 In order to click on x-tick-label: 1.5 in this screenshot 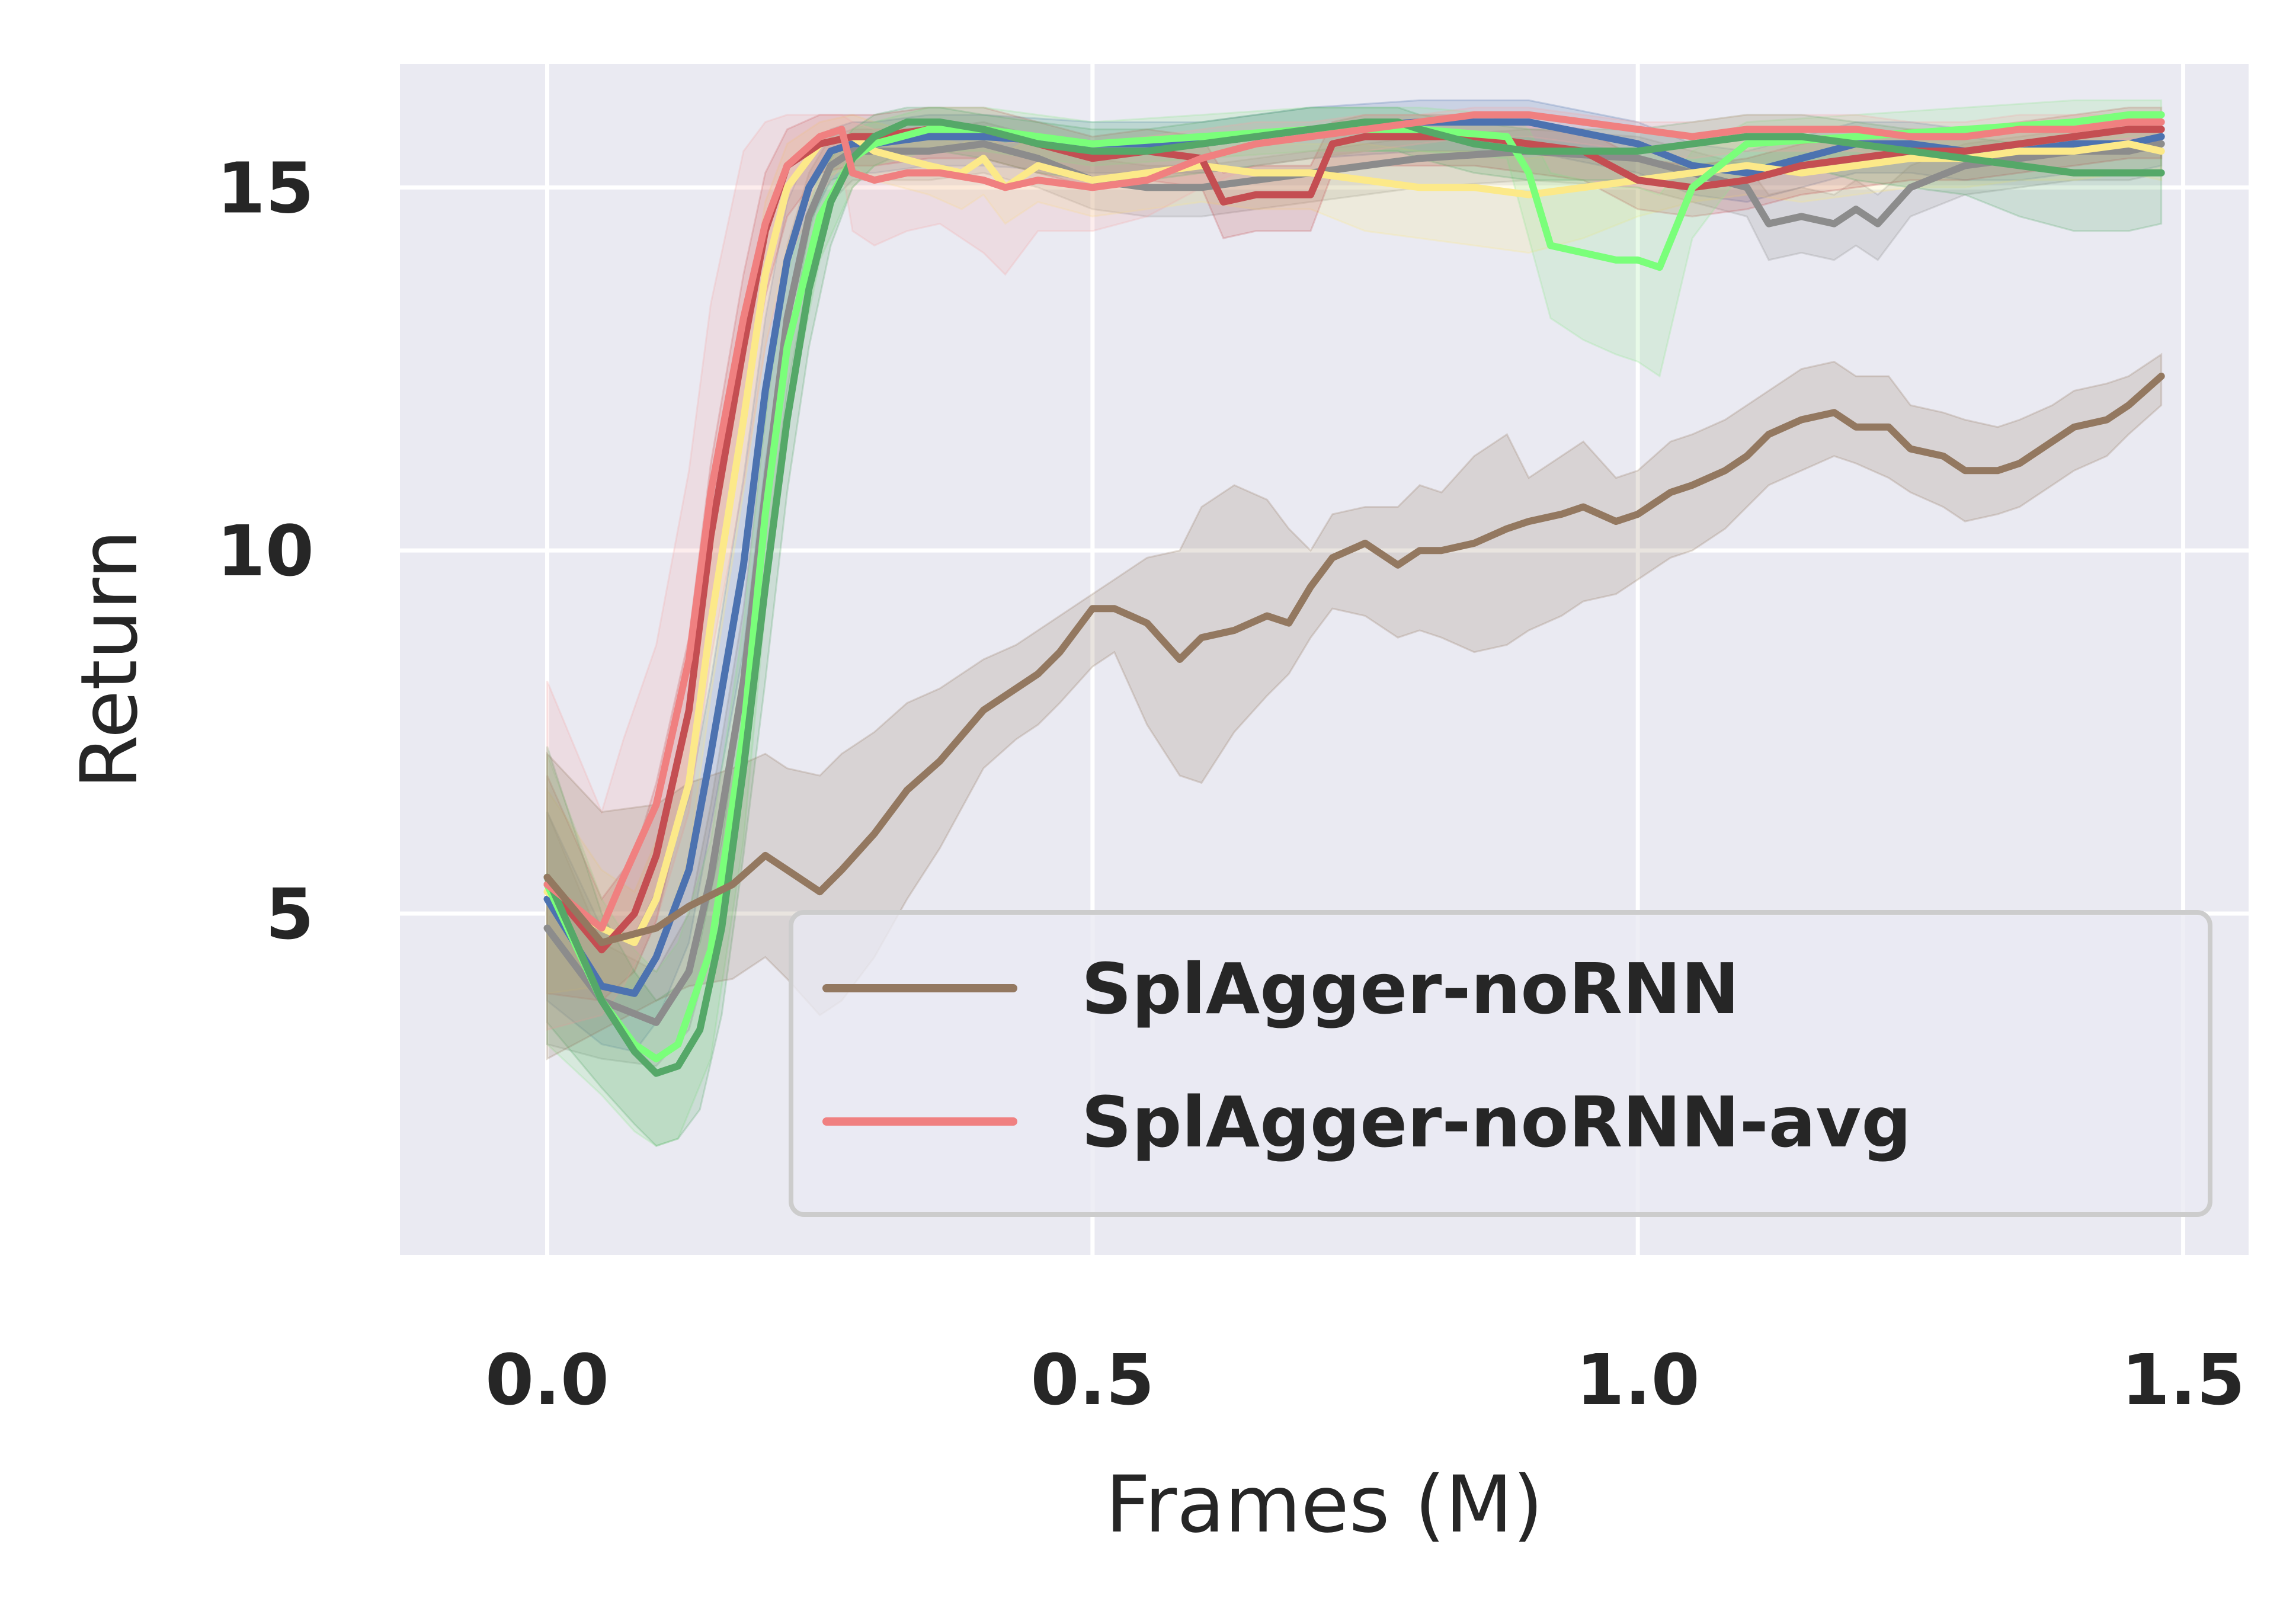, I will do `click(2183, 1380)`.